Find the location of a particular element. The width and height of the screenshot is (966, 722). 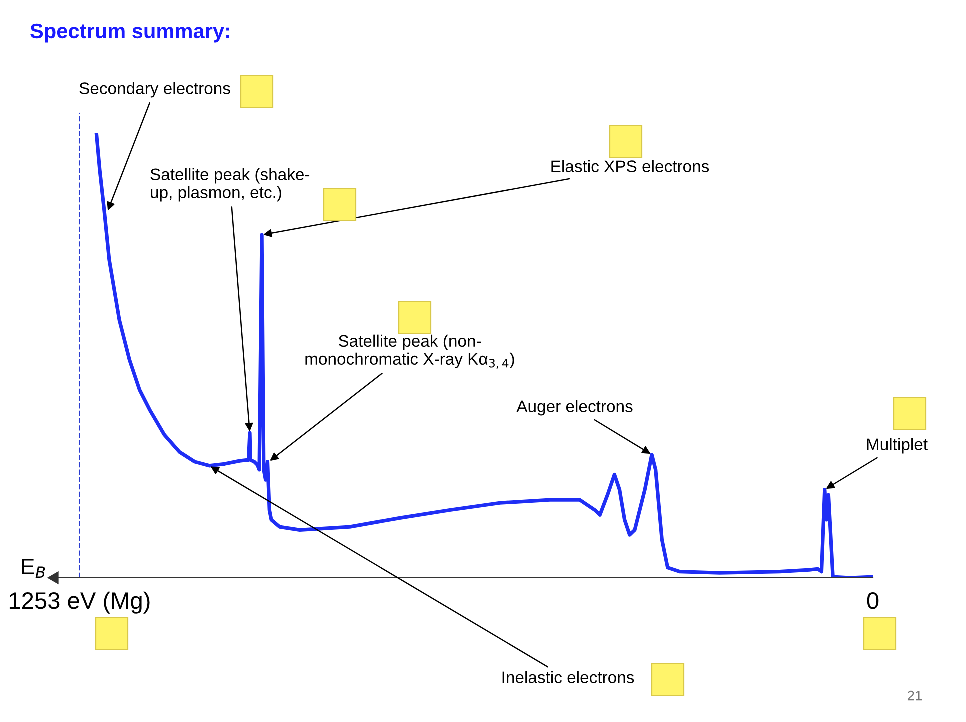

annotation: Satellite peak (non- monochromatic X-ray Kα$_{3,4}$) is located at coordinates (410, 351).